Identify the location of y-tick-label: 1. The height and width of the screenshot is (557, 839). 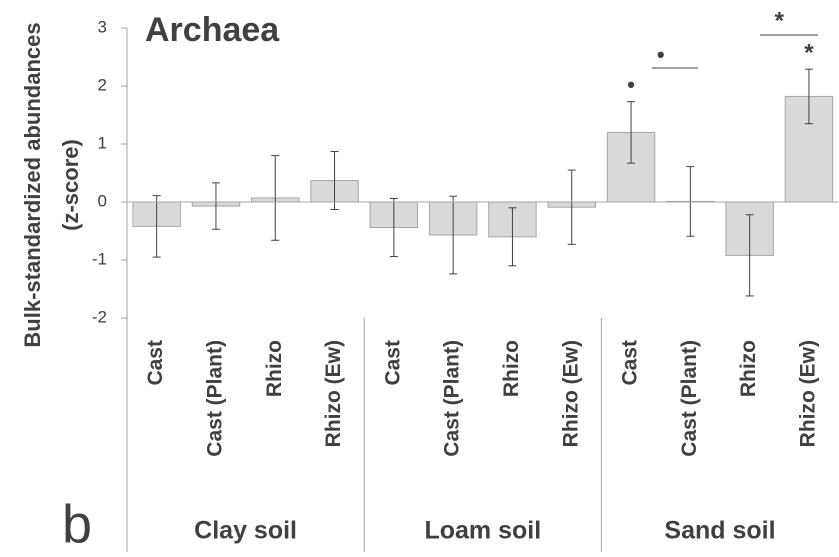
(102, 142).